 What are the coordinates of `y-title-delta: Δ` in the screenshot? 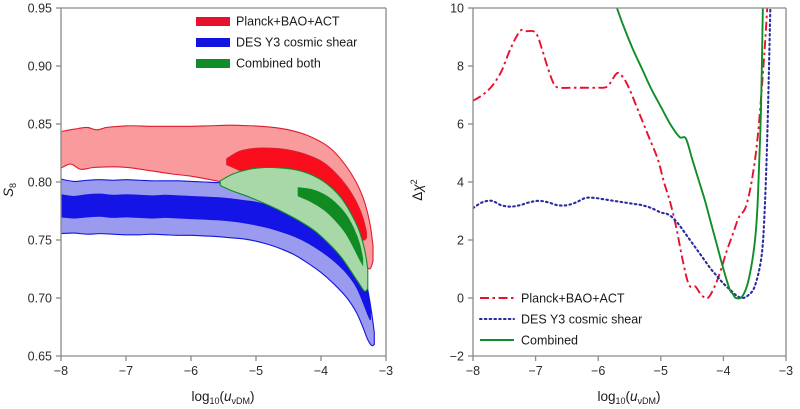 It's located at (417, 196).